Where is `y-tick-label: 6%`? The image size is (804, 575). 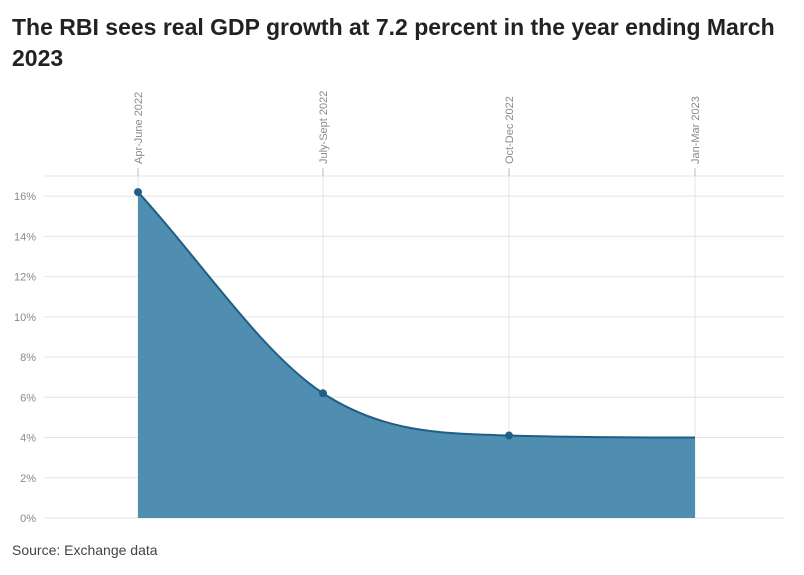 y-tick-label: 6% is located at coordinates (28, 398).